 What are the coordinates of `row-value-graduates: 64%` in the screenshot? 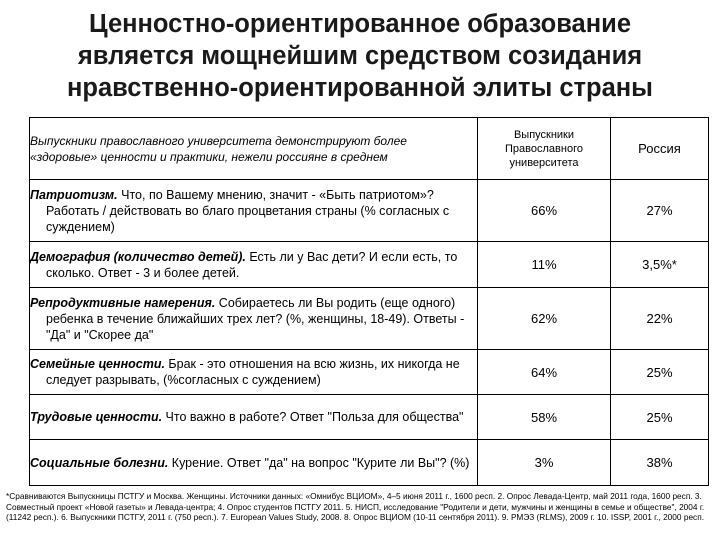 It's located at (544, 372).